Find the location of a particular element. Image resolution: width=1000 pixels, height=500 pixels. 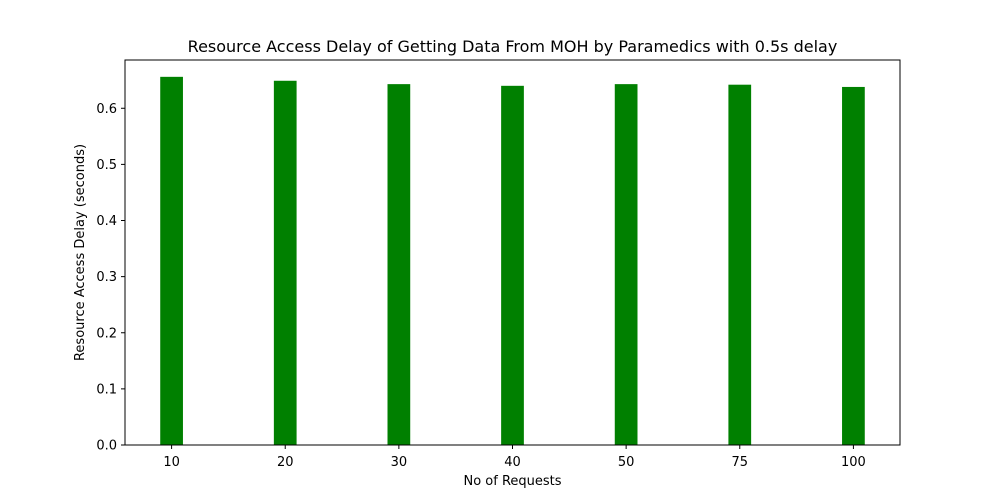

x-tick-label: 75 is located at coordinates (739, 462).